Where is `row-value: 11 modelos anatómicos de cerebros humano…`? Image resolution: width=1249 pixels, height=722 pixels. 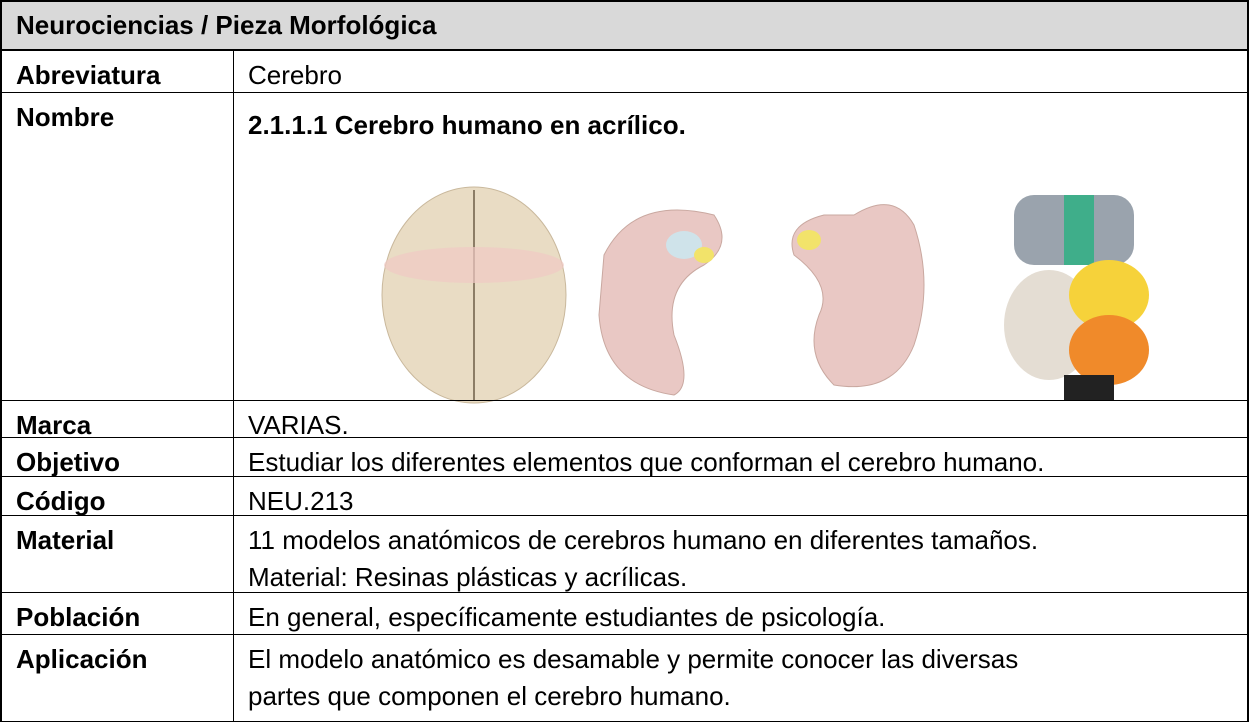
row-value: 11 modelos anatómicos de cerebros humano… is located at coordinates (741, 554).